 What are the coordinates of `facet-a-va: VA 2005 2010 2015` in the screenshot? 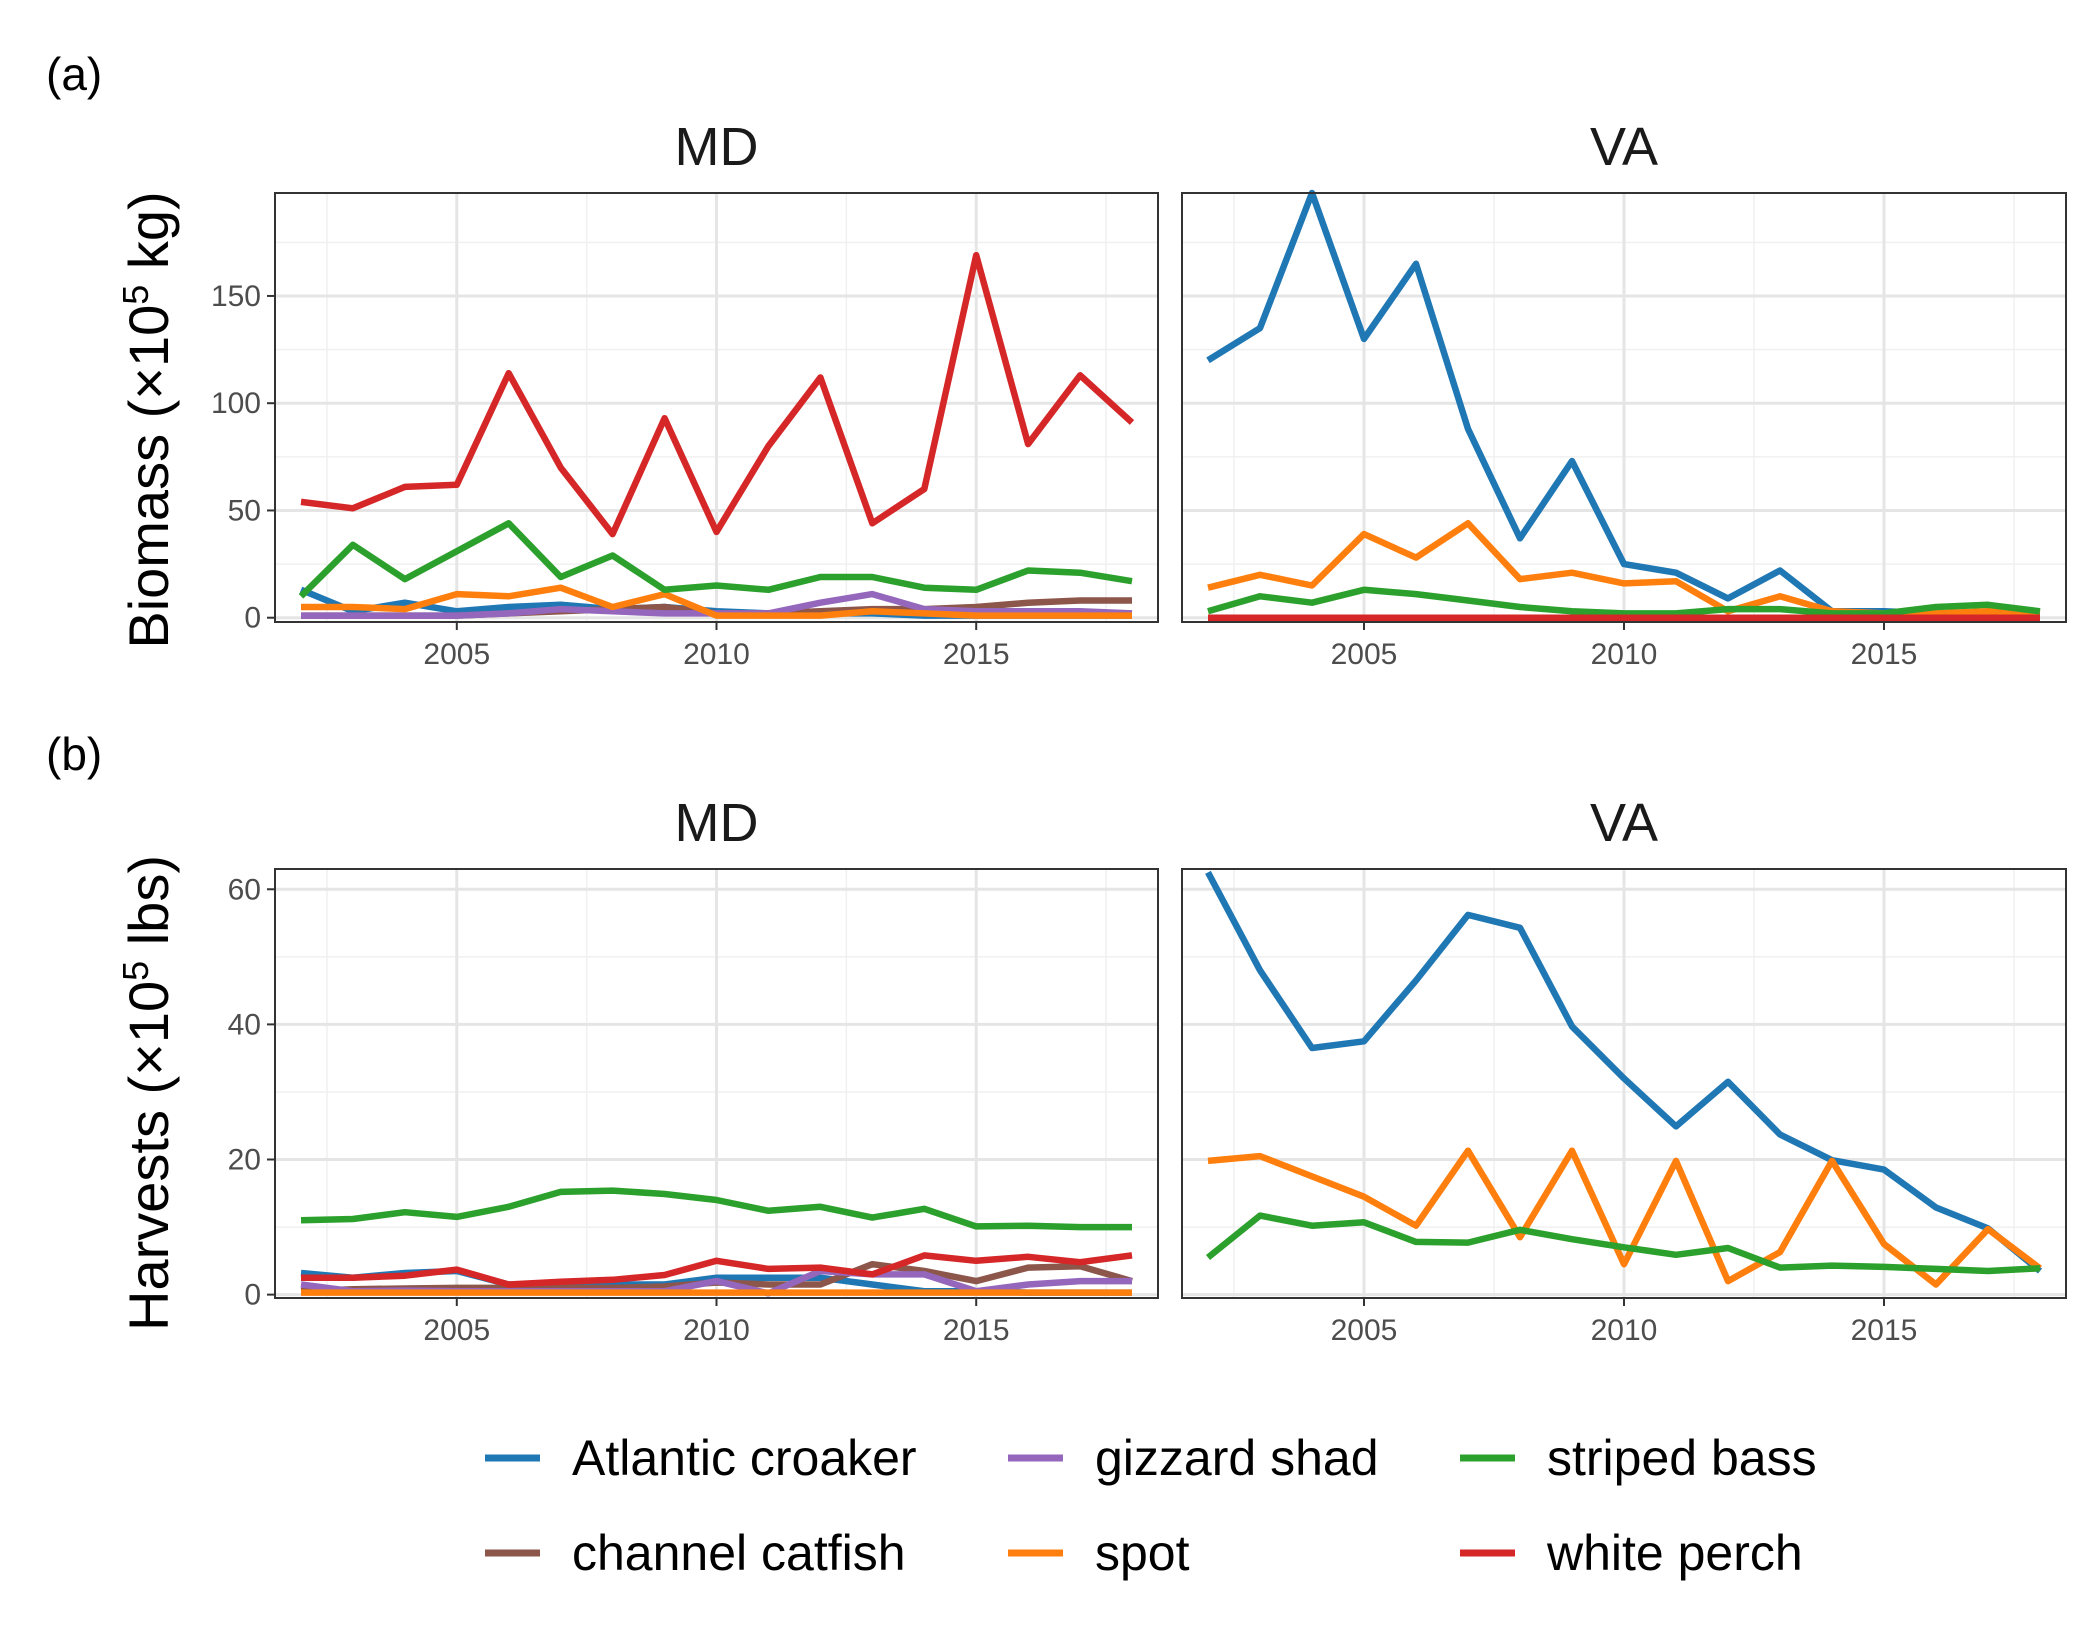 It's located at (1624, 394).